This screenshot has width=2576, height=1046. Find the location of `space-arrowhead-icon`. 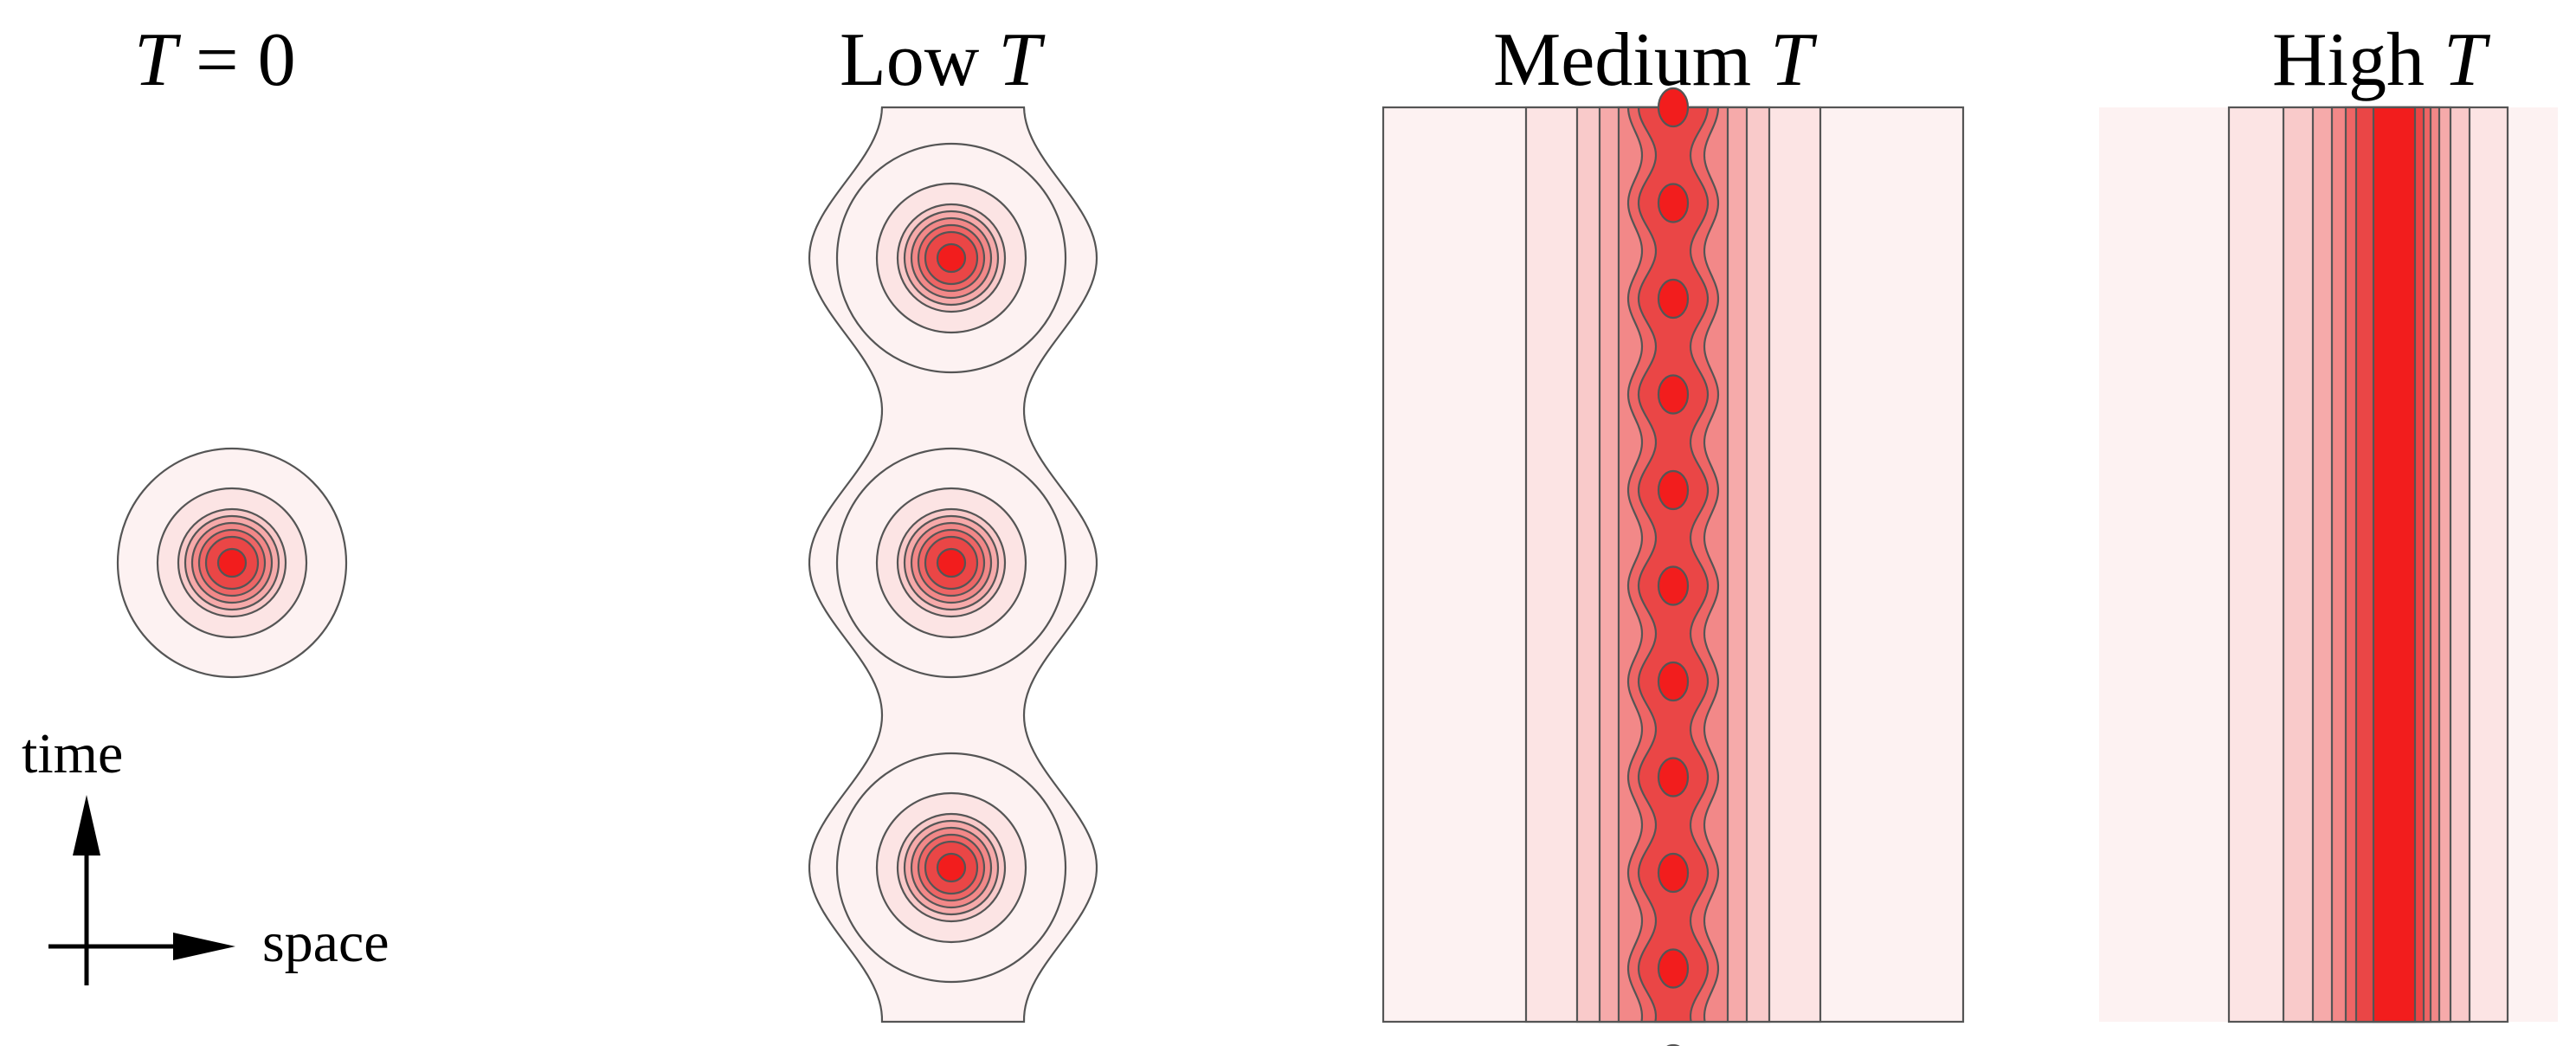

space-arrowhead-icon is located at coordinates (204, 947).